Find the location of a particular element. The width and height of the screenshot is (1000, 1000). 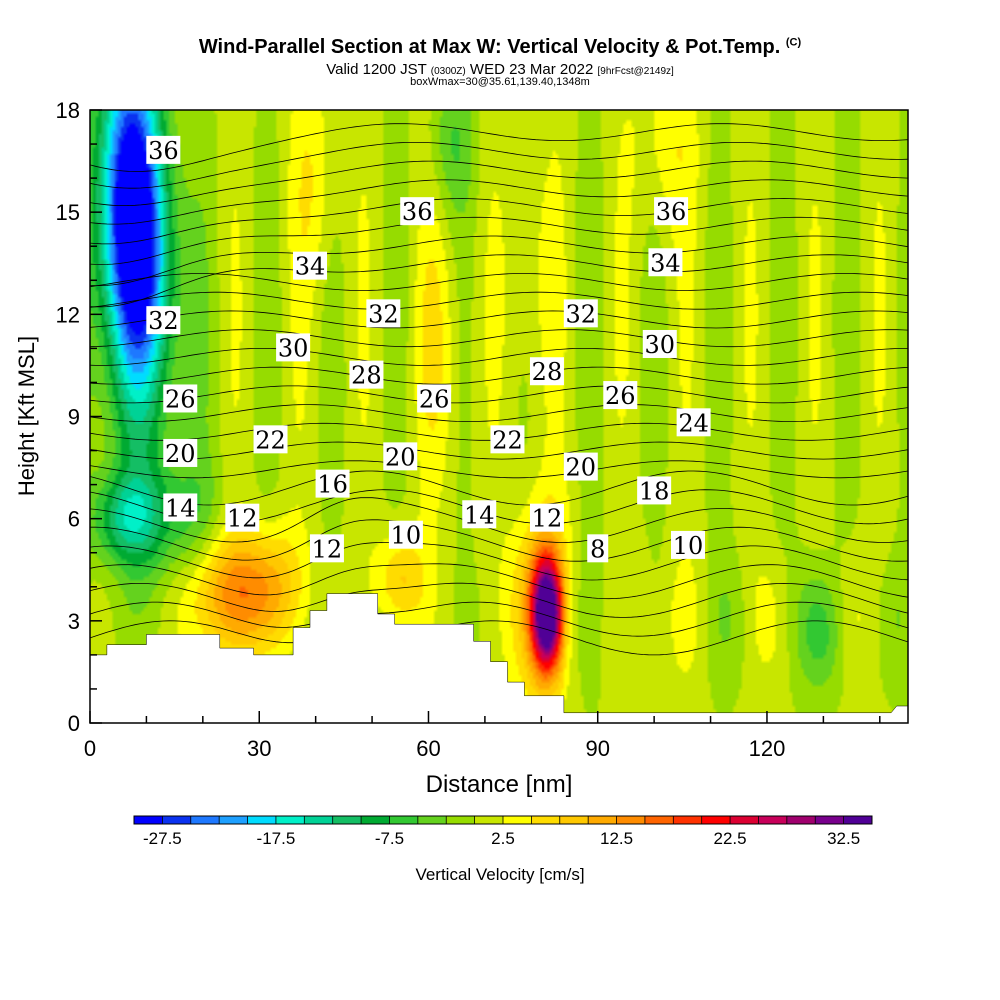

theta-label-text: 30 is located at coordinates (293, 348).